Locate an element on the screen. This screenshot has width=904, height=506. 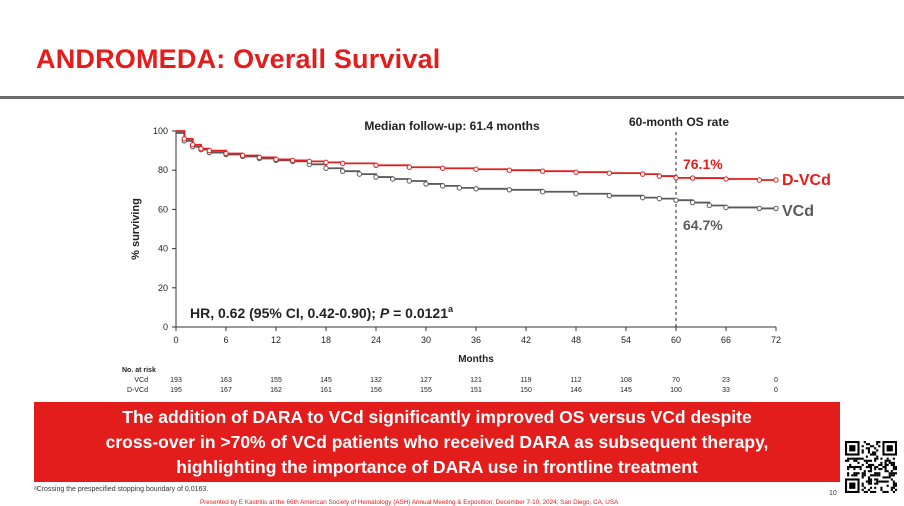
y-tick-label: 0 is located at coordinates (165, 327).